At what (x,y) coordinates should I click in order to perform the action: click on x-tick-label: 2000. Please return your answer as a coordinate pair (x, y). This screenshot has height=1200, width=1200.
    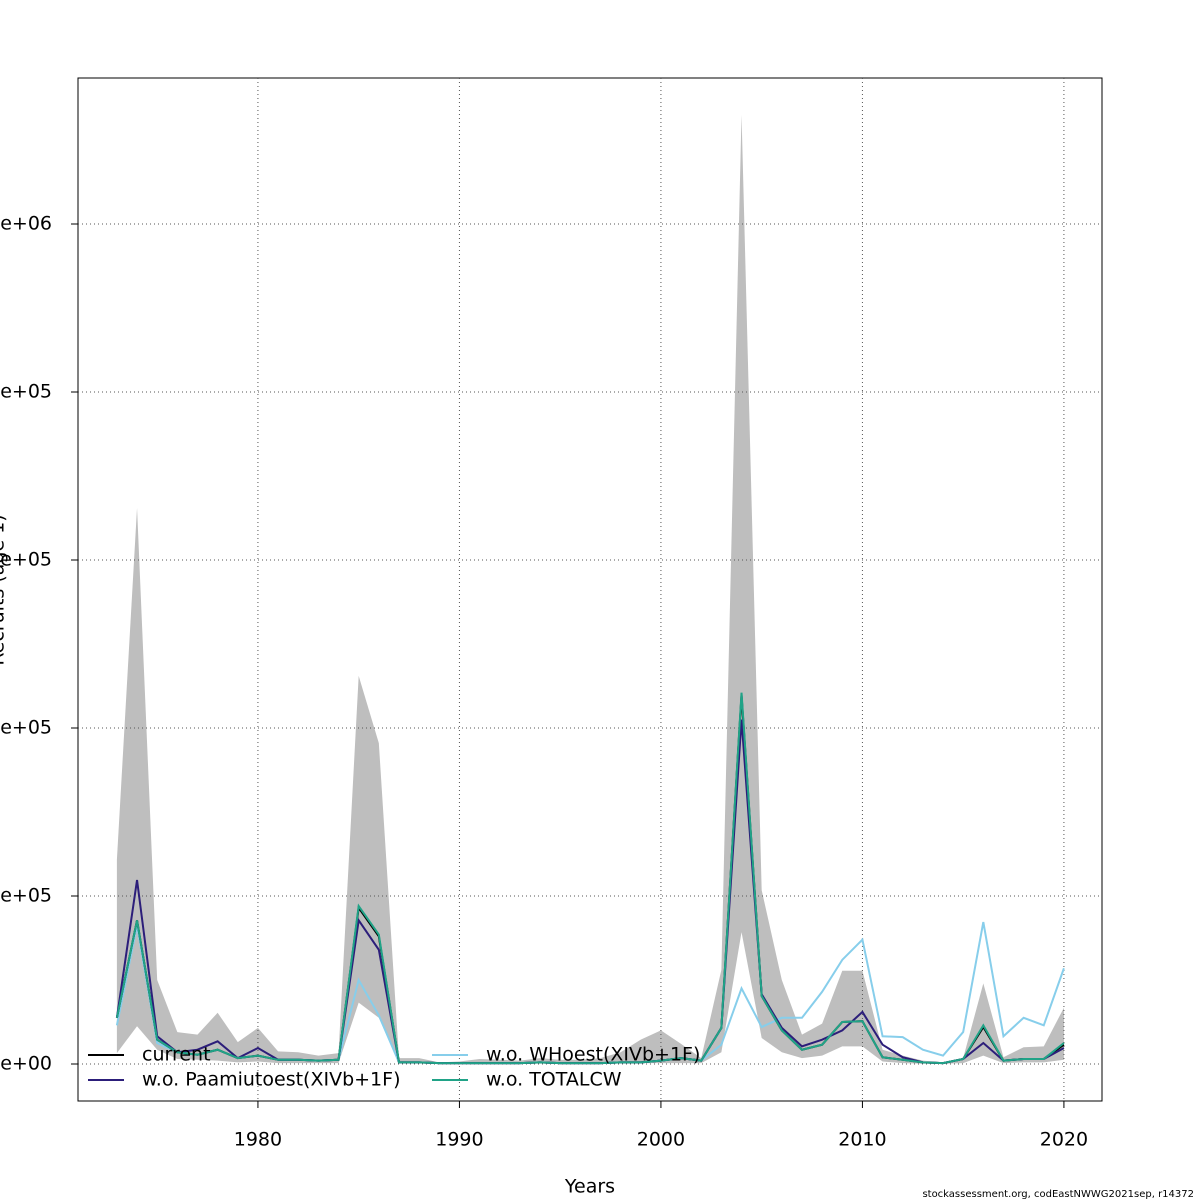
    Looking at the image, I should click on (661, 1140).